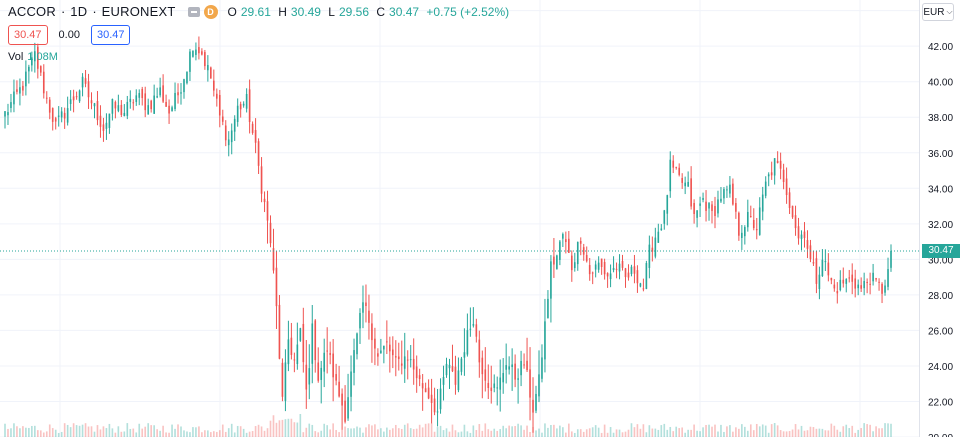  What do you see at coordinates (79, 11) in the screenshot?
I see `interval-label: 1D` at bounding box center [79, 11].